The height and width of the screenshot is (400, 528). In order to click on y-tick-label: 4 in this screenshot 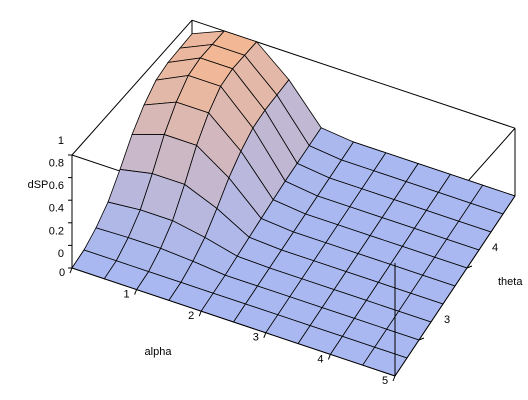, I will do `click(495, 248)`.